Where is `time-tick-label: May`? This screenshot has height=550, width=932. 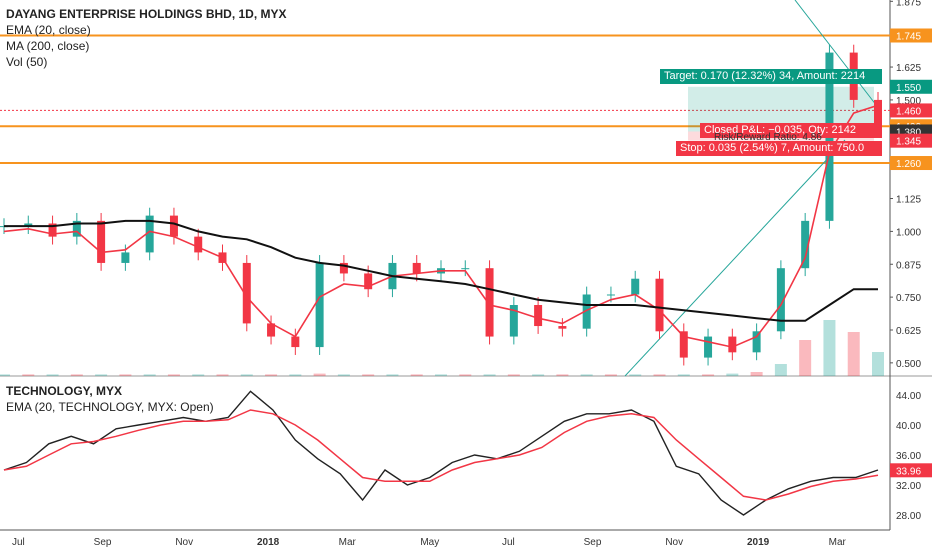
time-tick-label: May is located at coordinates (429, 542).